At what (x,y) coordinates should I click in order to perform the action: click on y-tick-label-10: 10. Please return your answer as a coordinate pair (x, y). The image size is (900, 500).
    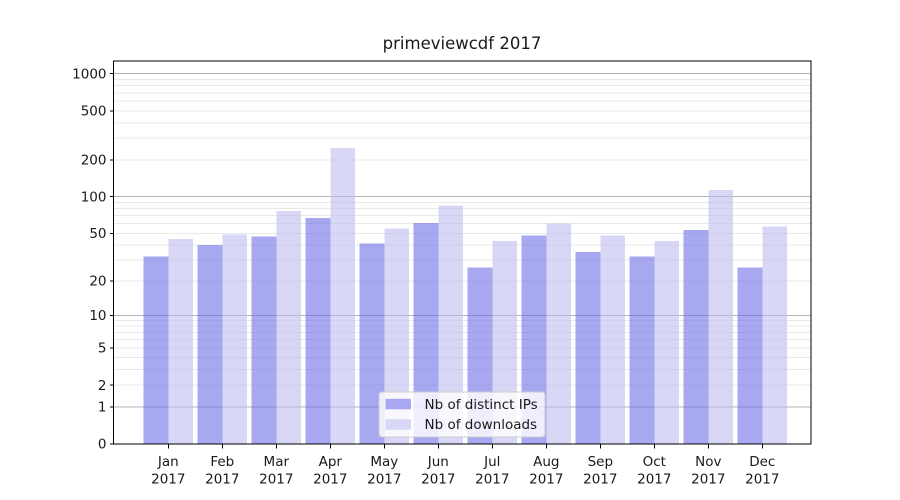
    Looking at the image, I should click on (97, 316).